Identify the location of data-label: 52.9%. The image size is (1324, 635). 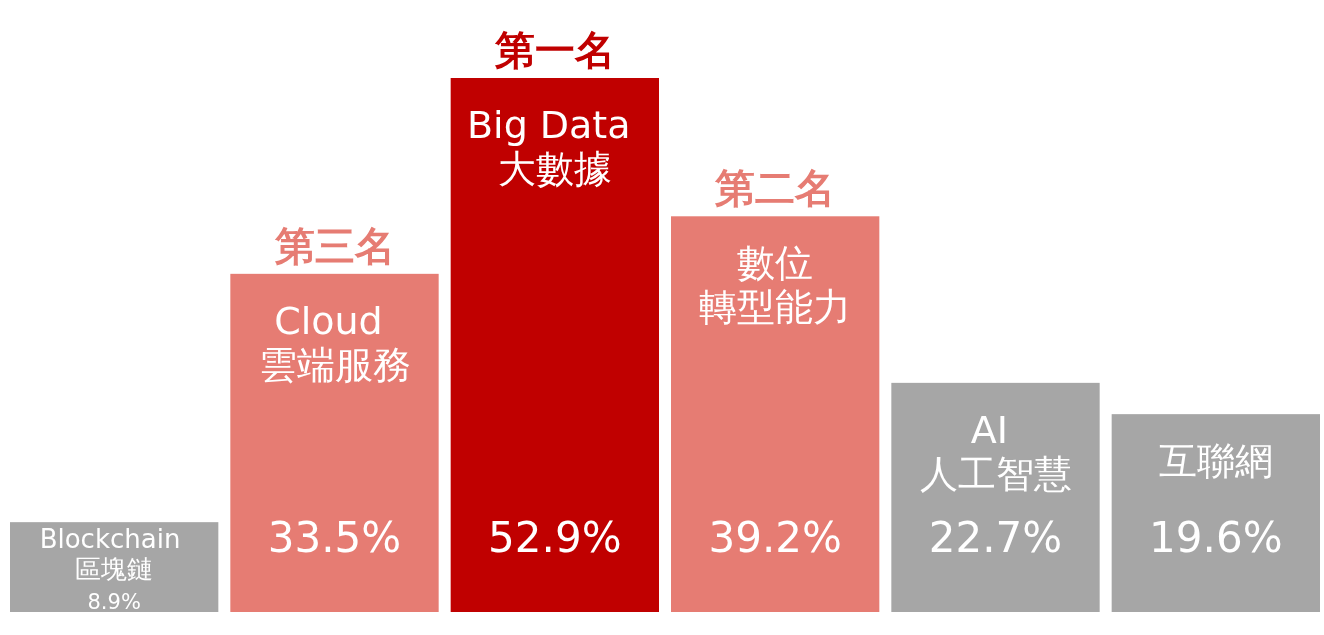
(555, 537).